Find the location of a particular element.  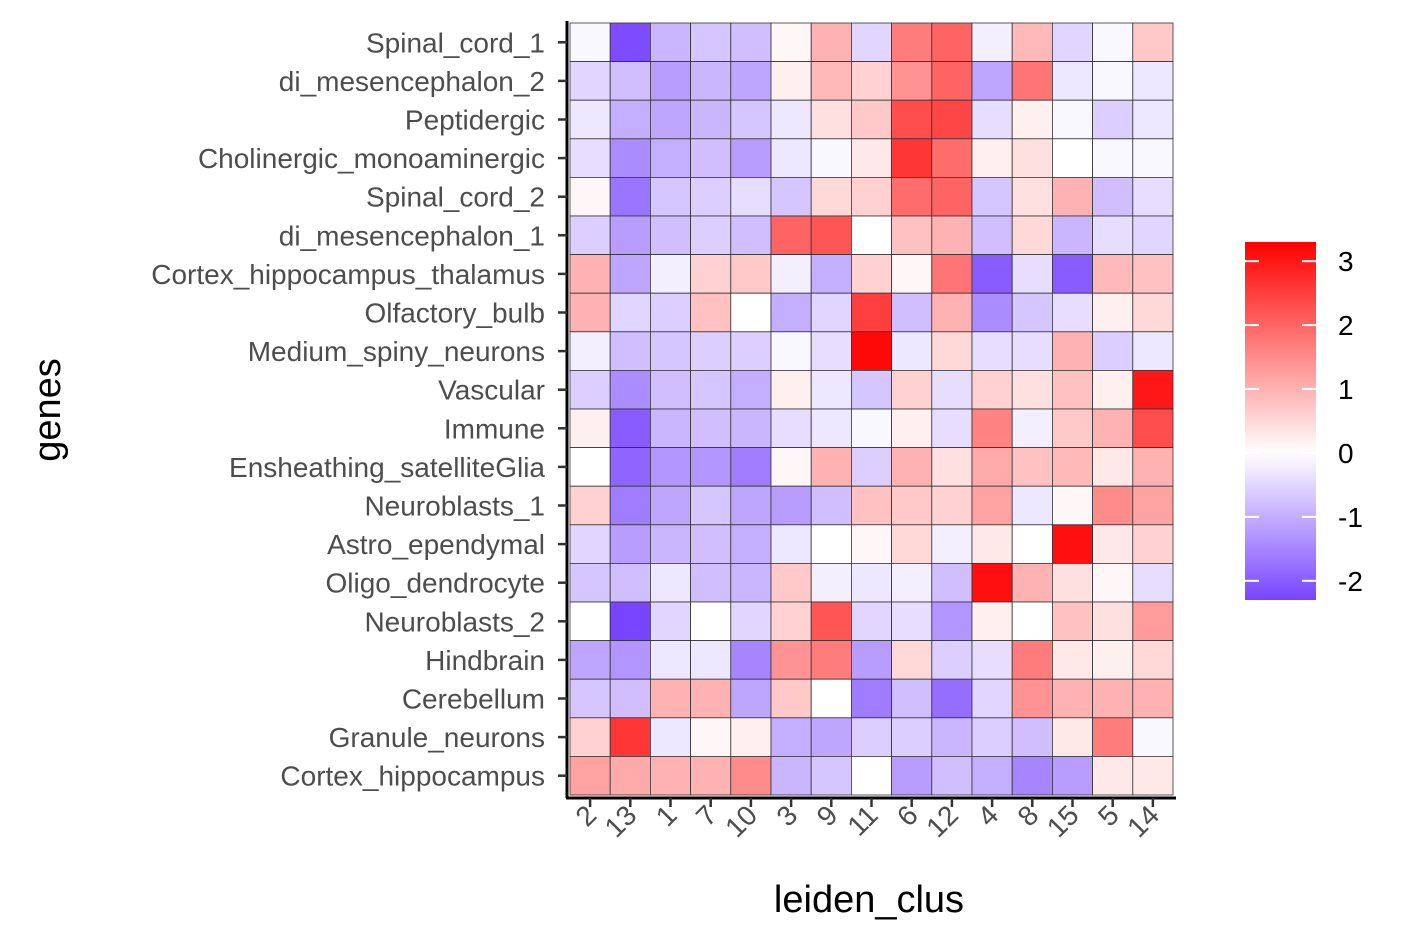

y-tick-label: Vascular is located at coordinates (491, 390).